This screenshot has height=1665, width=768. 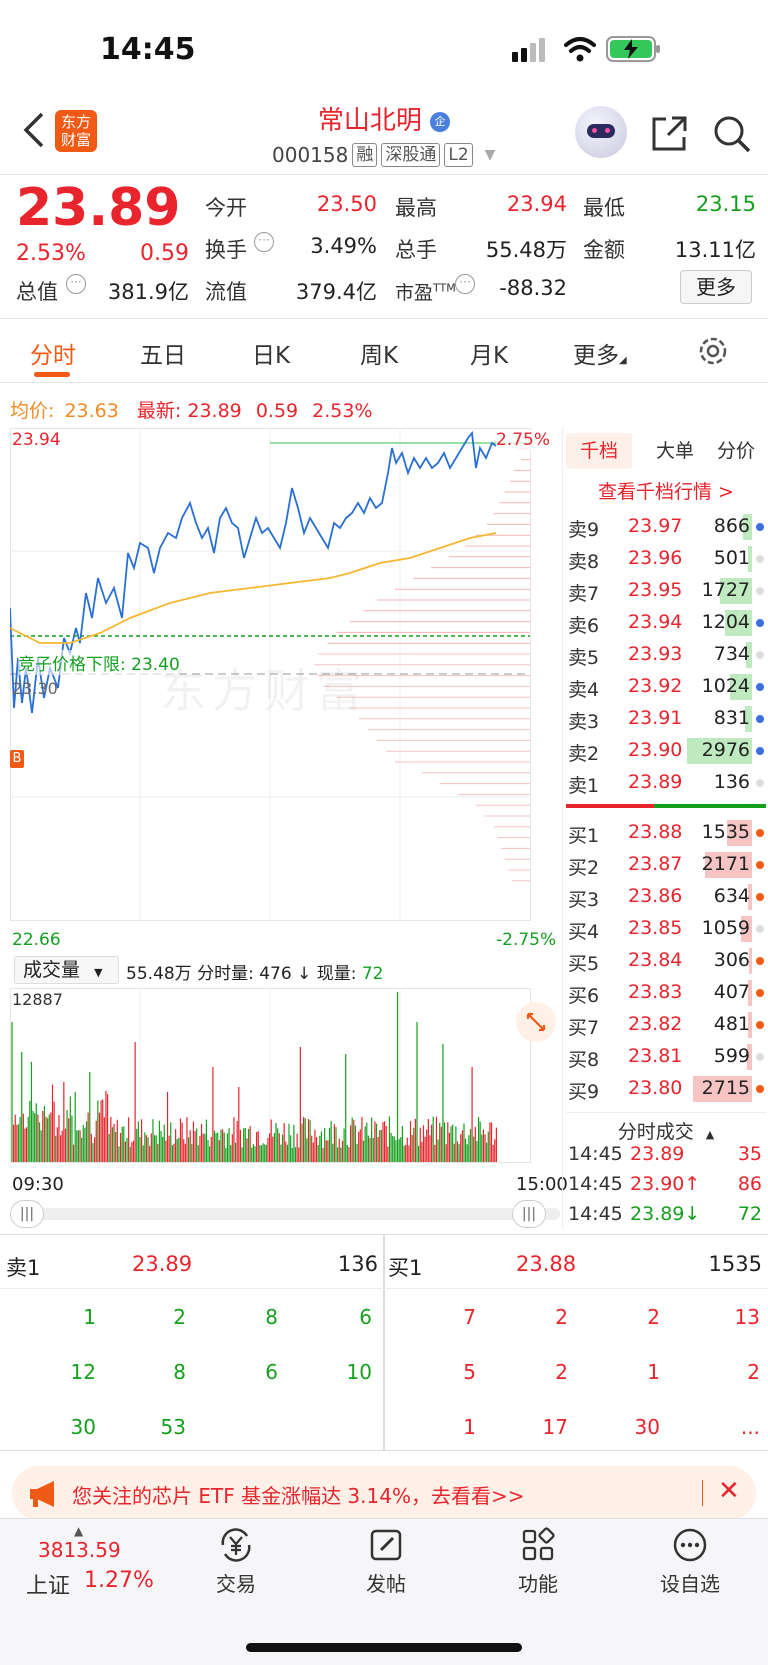 What do you see at coordinates (729, 1491) in the screenshot?
I see `close-icon: ✕` at bounding box center [729, 1491].